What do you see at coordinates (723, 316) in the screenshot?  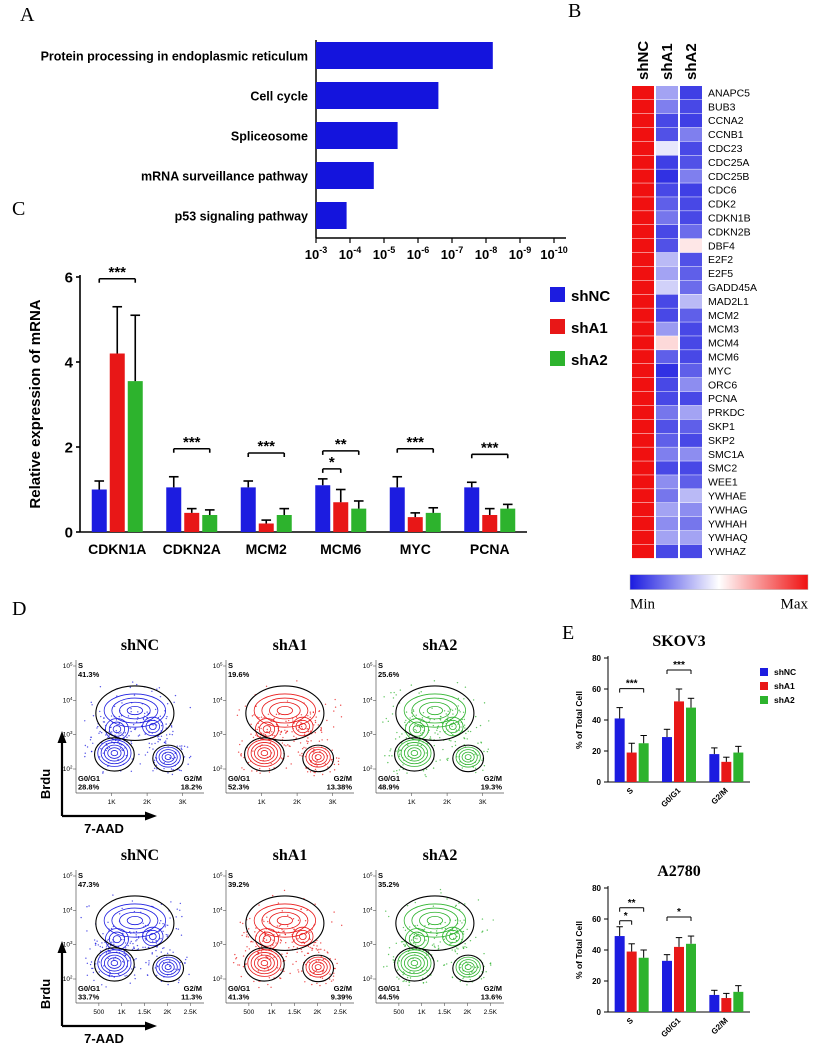 I see `gene-label: MCM2` at bounding box center [723, 316].